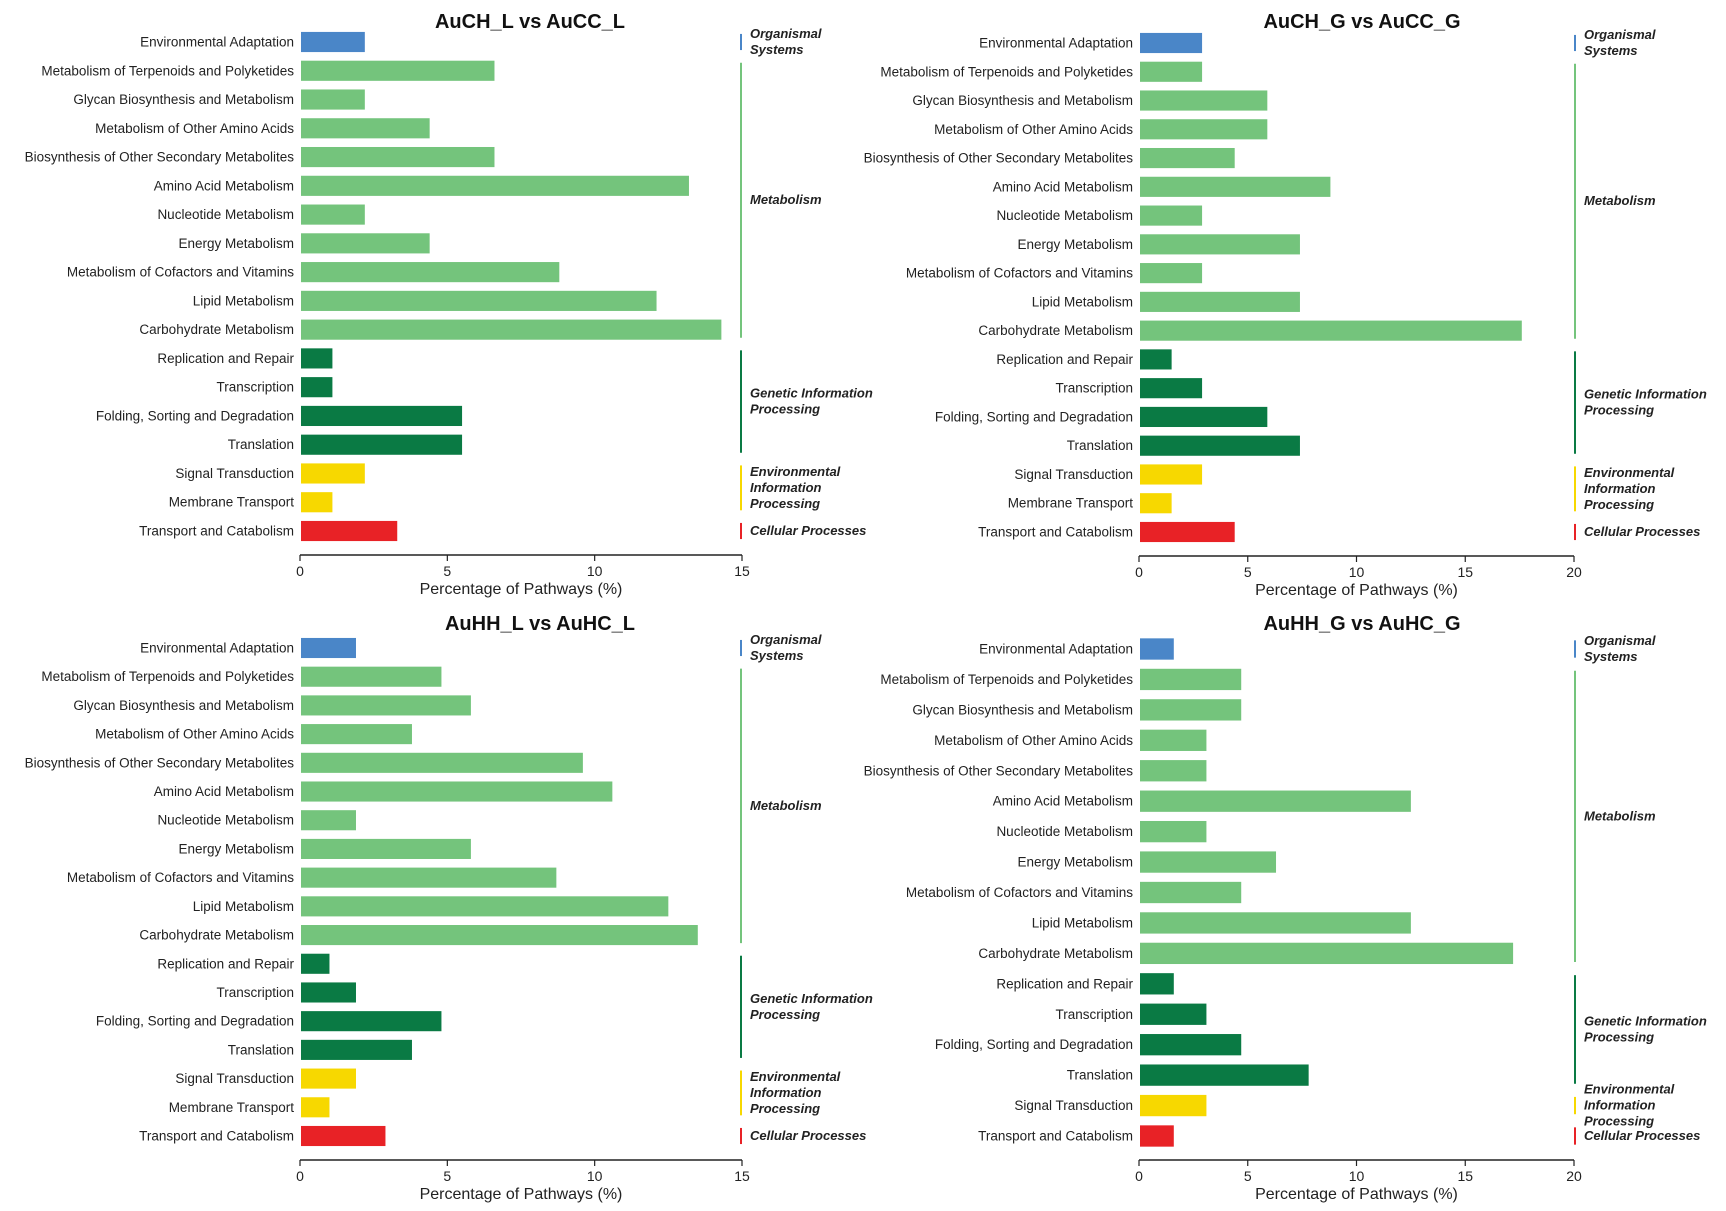 The image size is (1726, 1211). Describe the element at coordinates (1465, 572) in the screenshot. I see `x-tick-label: 15` at that location.